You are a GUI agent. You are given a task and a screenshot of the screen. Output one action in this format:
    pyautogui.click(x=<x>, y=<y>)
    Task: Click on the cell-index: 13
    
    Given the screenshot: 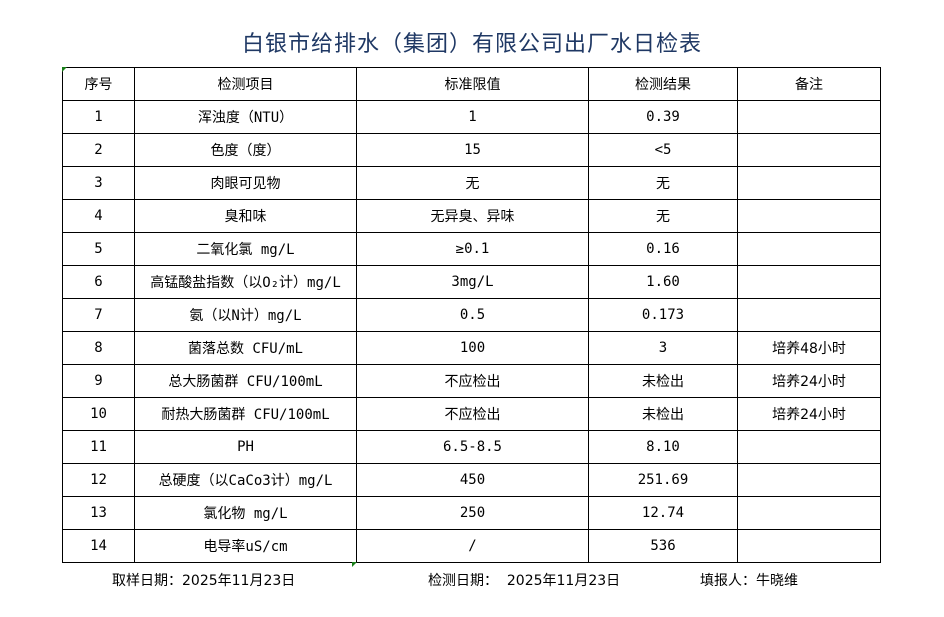 What is the action you would take?
    pyautogui.click(x=98, y=513)
    